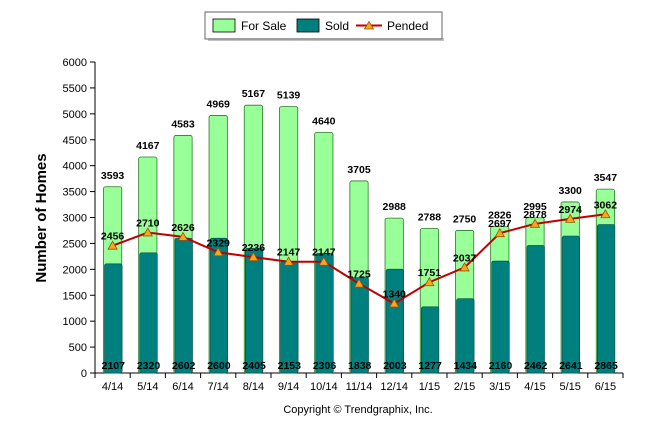 Image resolution: width=646 pixels, height=434 pixels. Describe the element at coordinates (359, 275) in the screenshot. I see `pended-value-label: 1725` at that location.